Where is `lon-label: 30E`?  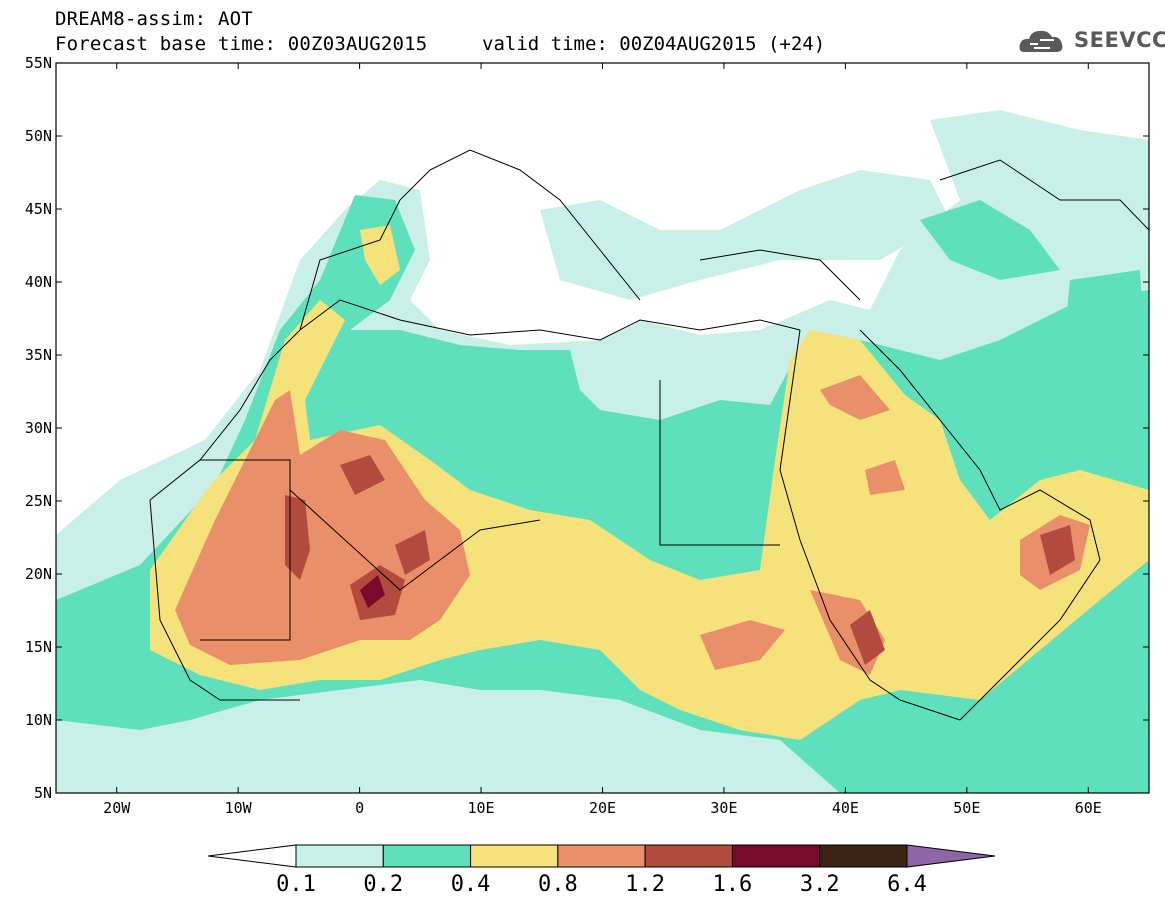
lon-label: 30E is located at coordinates (723, 808).